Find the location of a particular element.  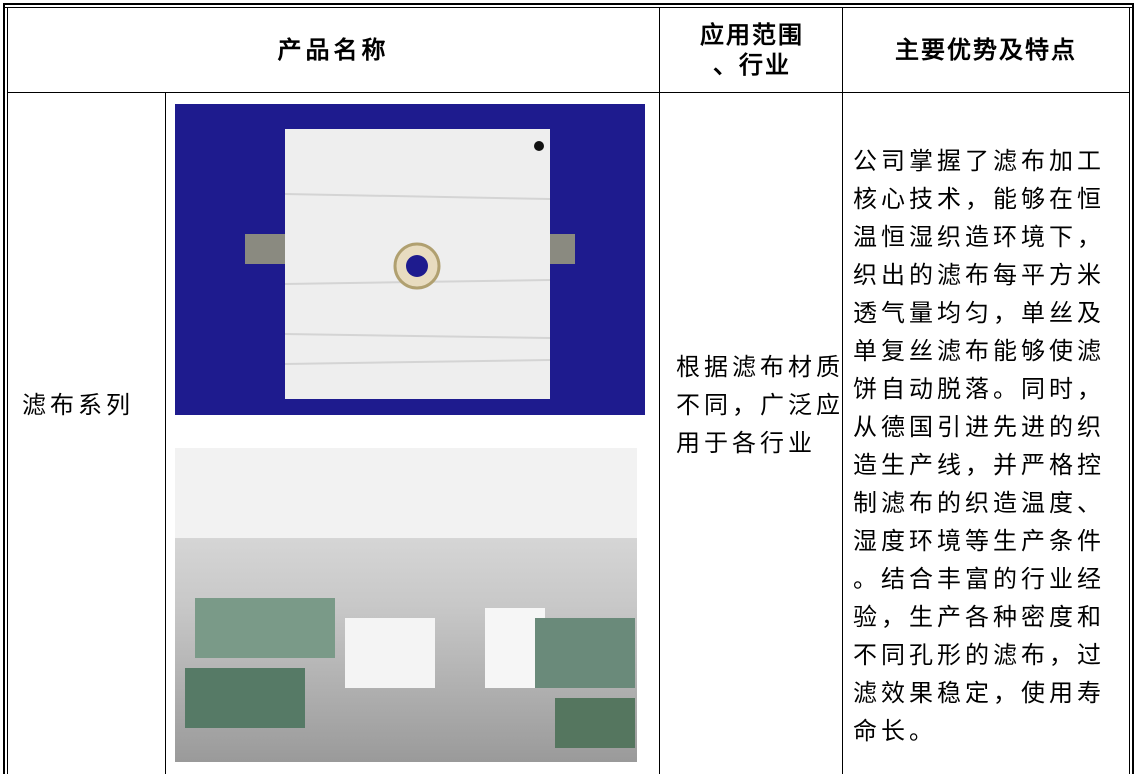

category: 滤布系列 is located at coordinates (78, 405).